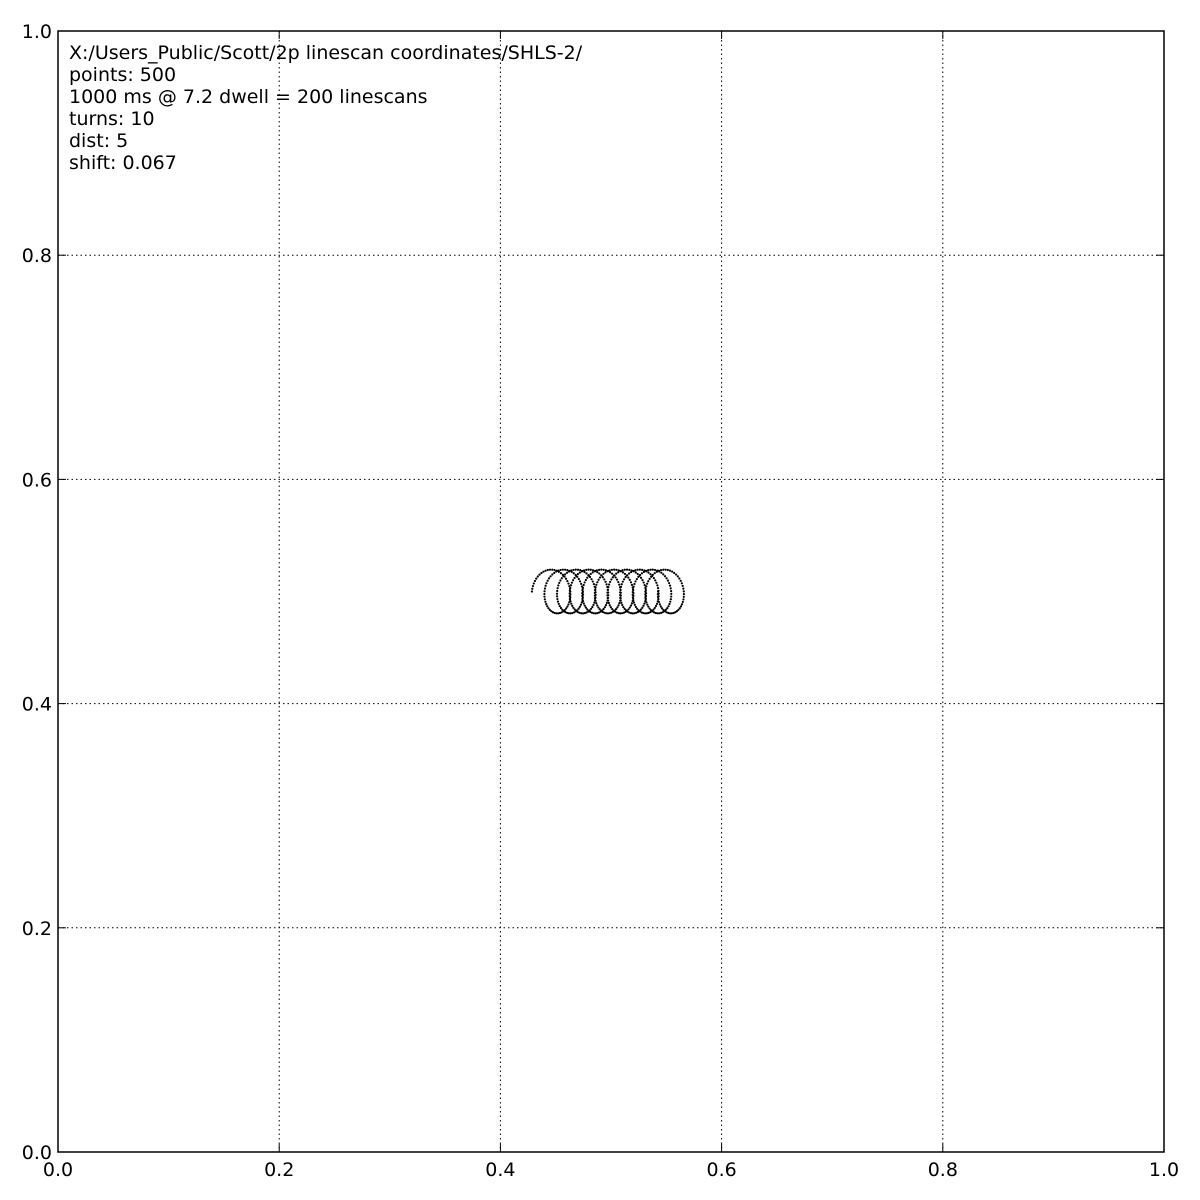 This screenshot has width=1200, height=1200. I want to click on y-tick-label: 0.2, so click(37, 929).